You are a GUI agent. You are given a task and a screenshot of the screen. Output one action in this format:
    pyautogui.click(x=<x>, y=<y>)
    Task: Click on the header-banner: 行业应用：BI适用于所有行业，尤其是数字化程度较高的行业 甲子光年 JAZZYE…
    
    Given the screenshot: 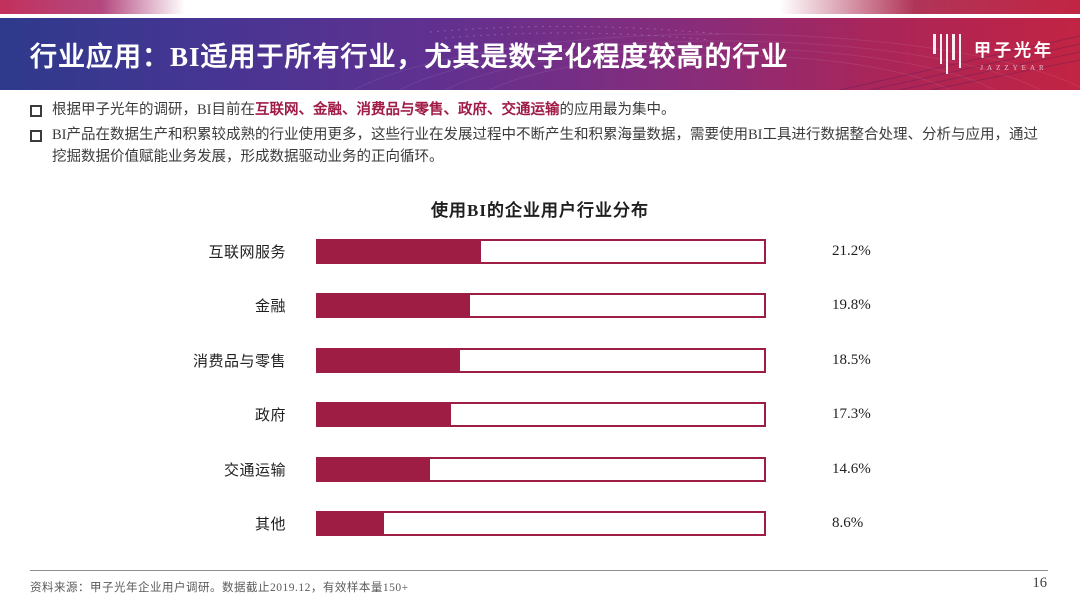 What is the action you would take?
    pyautogui.click(x=540, y=54)
    